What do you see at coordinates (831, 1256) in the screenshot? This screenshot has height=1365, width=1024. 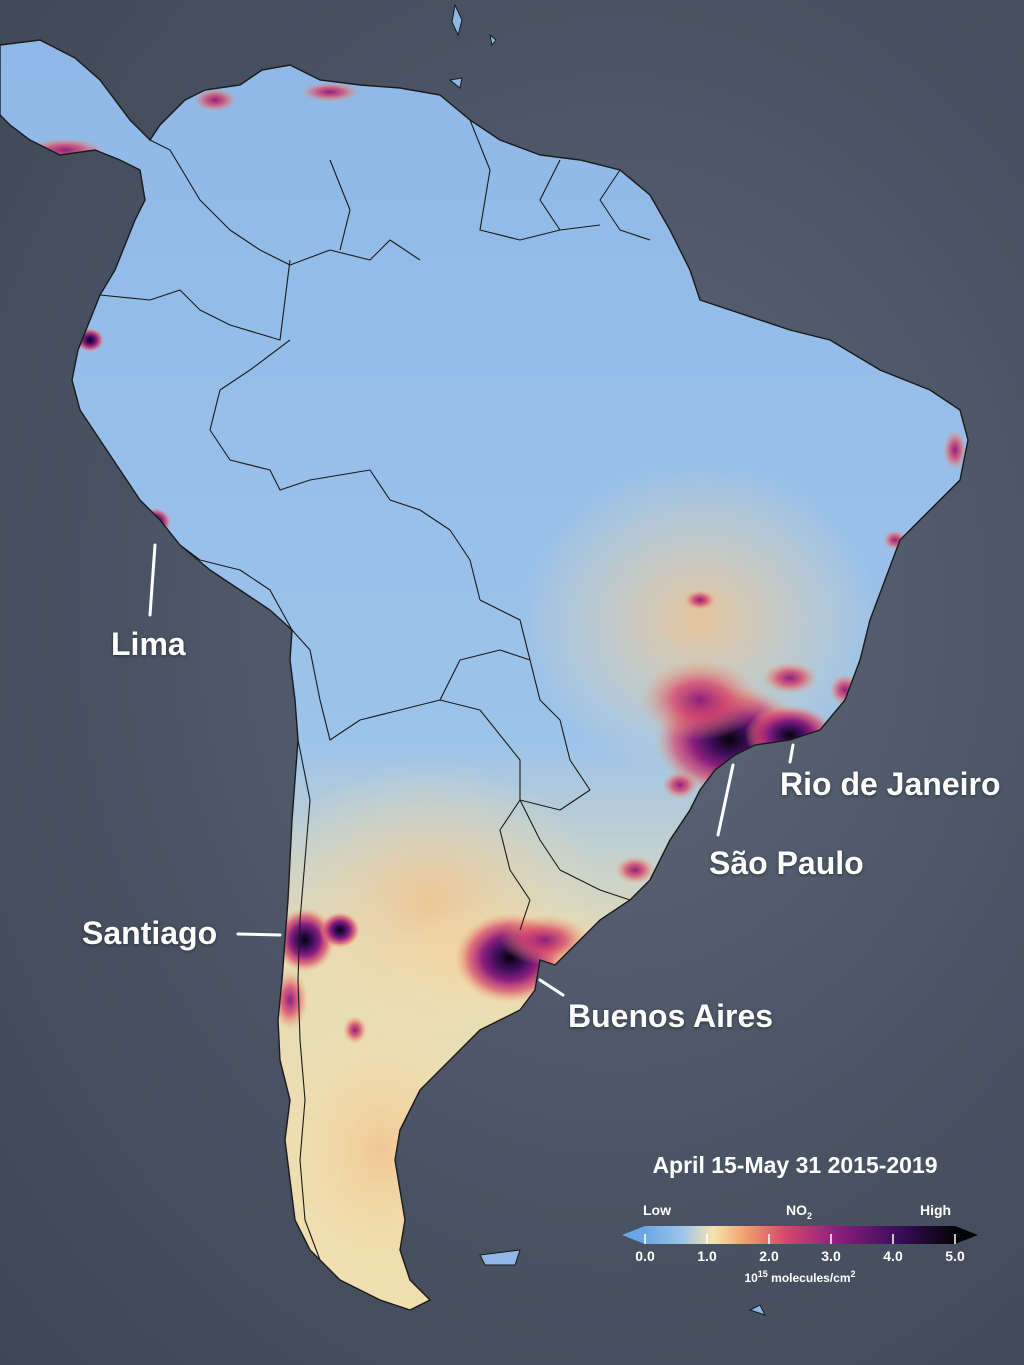 I see `tick-label: 3.0` at bounding box center [831, 1256].